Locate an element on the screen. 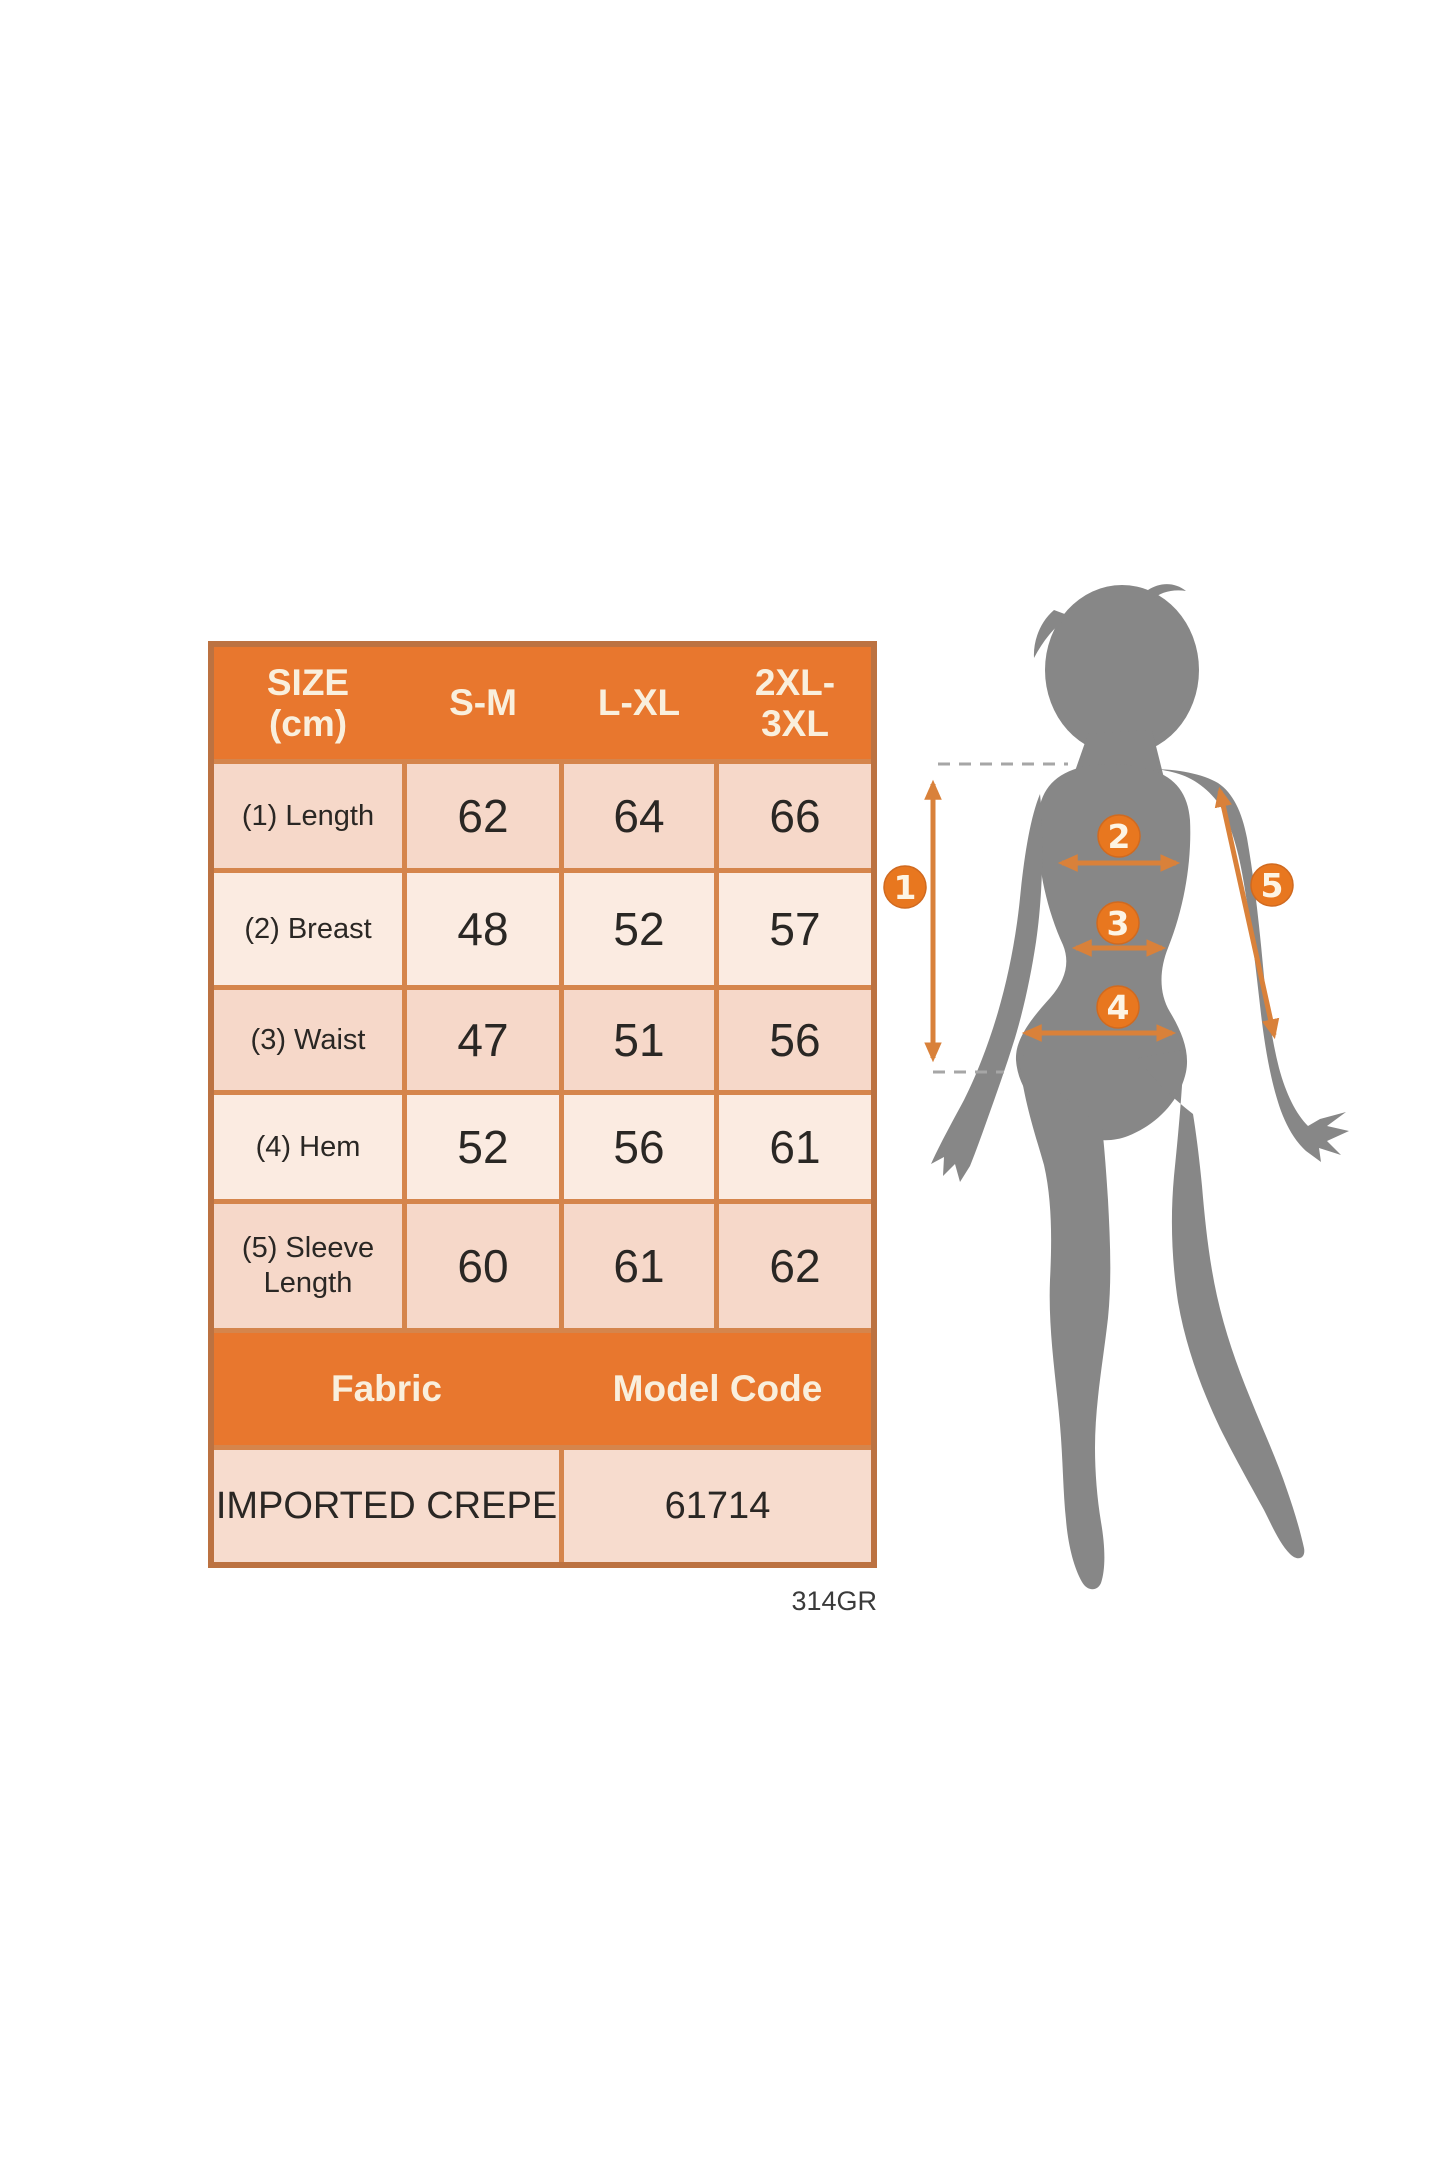 Image resolution: width=1440 pixels, height=2160 pixels. hair-flick-left is located at coordinates (1051, 634).